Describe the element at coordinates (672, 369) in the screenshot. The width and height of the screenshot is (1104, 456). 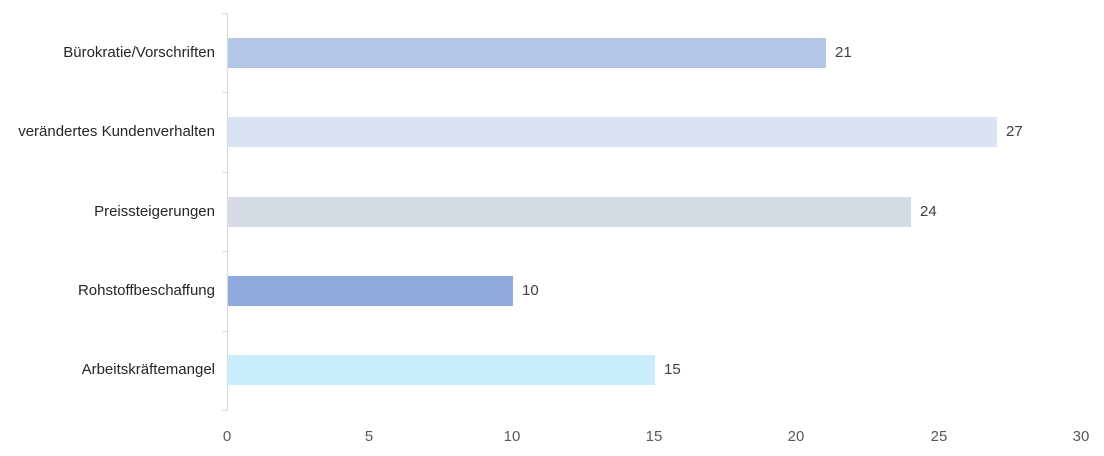
I see `value-label: 15` at that location.